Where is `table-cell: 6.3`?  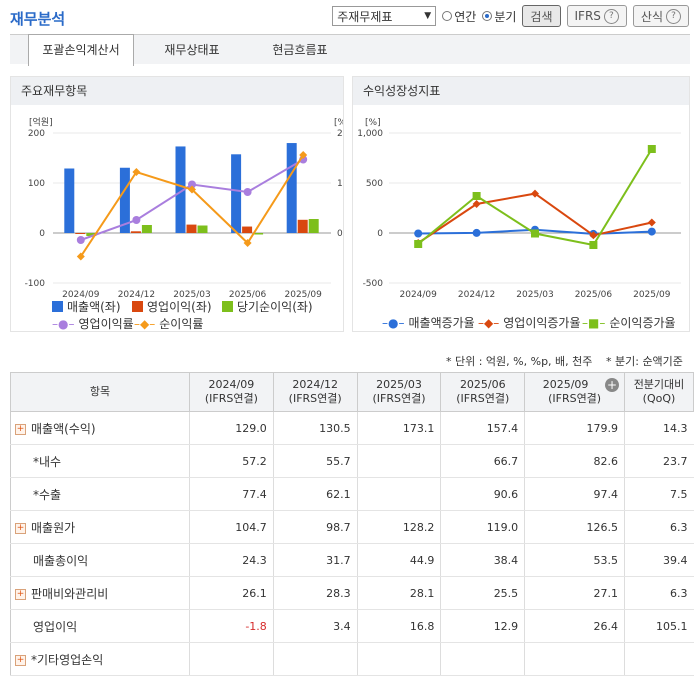
table-cell: 6.3 is located at coordinates (659, 593).